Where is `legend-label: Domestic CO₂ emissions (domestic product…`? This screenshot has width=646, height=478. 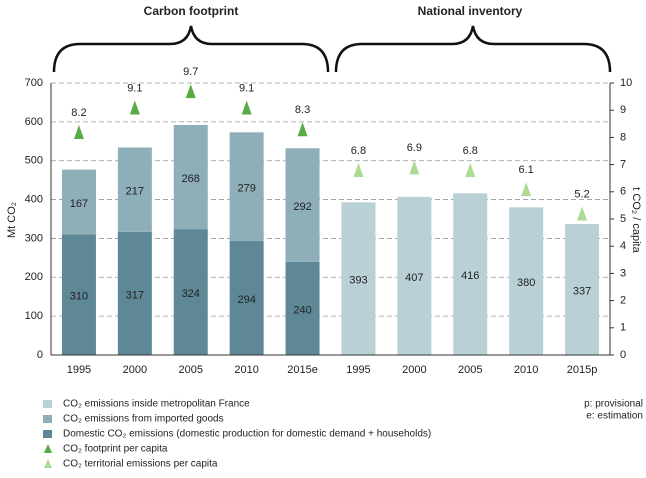 legend-label: Domestic CO₂ emissions (domestic product… is located at coordinates (247, 434).